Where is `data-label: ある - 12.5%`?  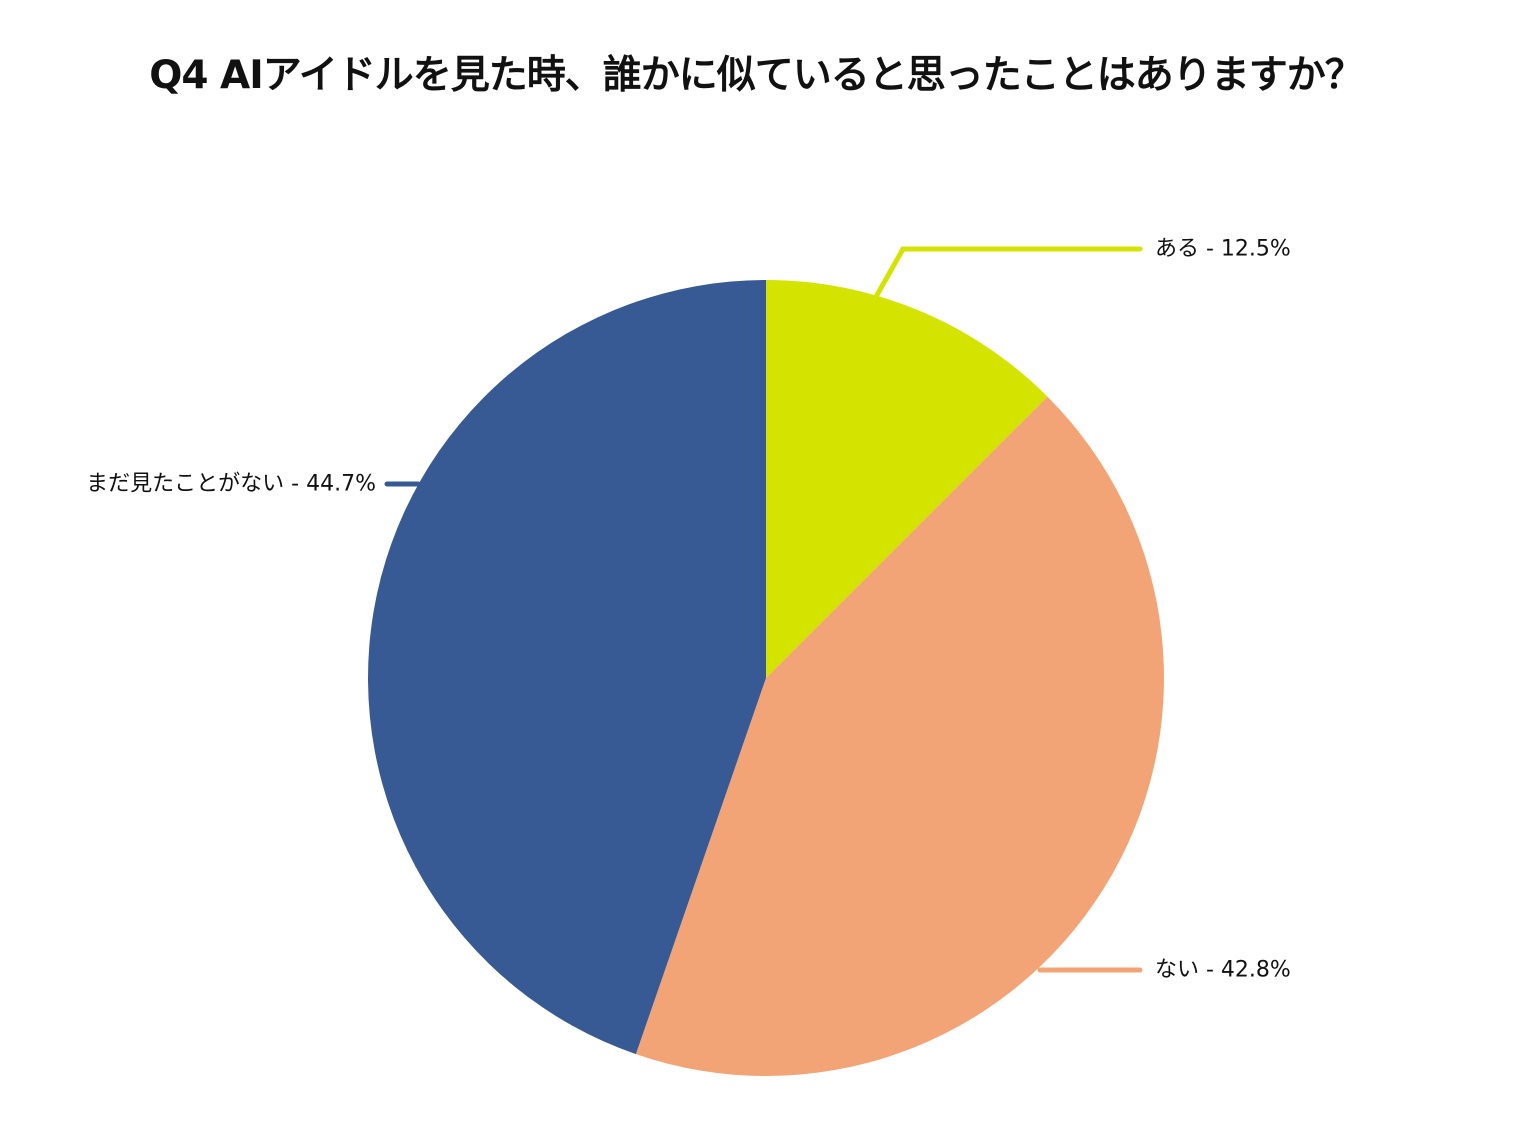
data-label: ある - 12.5% is located at coordinates (1223, 249).